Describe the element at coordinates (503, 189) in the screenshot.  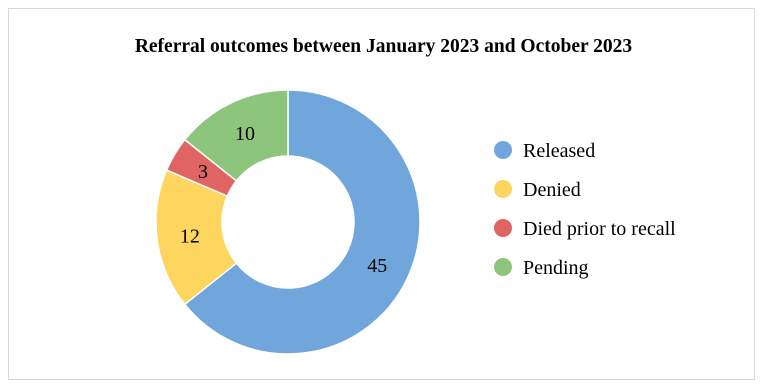
I see `legend-marker-denied` at that location.